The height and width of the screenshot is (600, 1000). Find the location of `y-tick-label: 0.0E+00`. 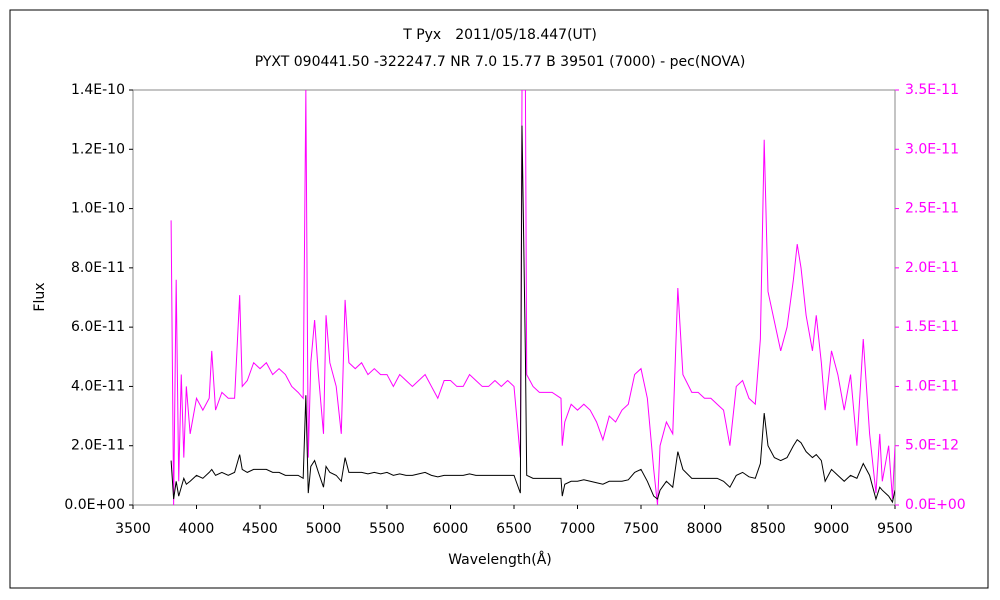

y-tick-label: 0.0E+00 is located at coordinates (94, 505).